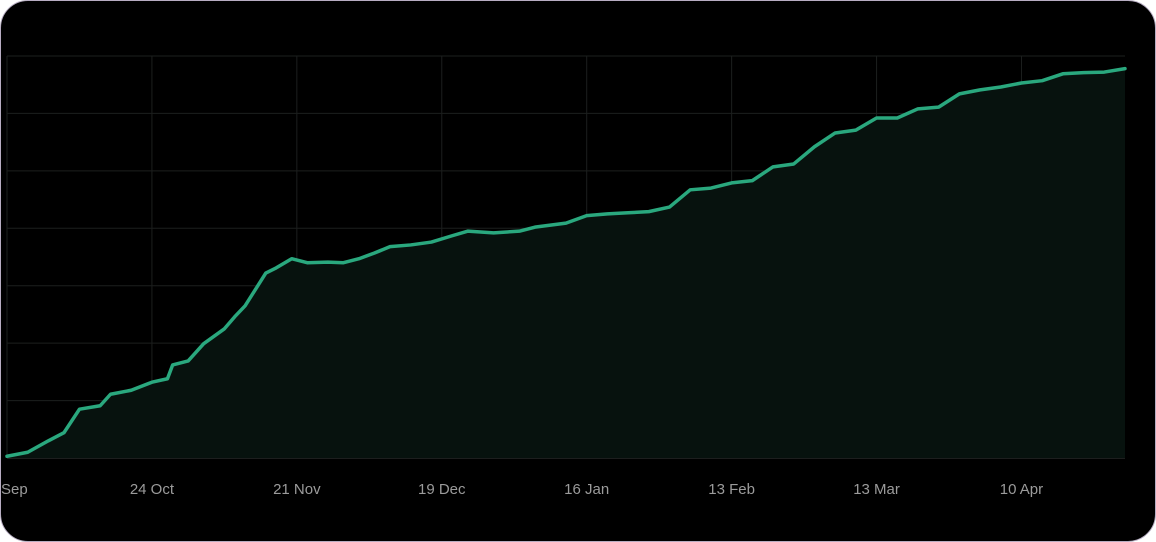  Describe the element at coordinates (586, 489) in the screenshot. I see `x-tick-label: 16 Jan` at that location.